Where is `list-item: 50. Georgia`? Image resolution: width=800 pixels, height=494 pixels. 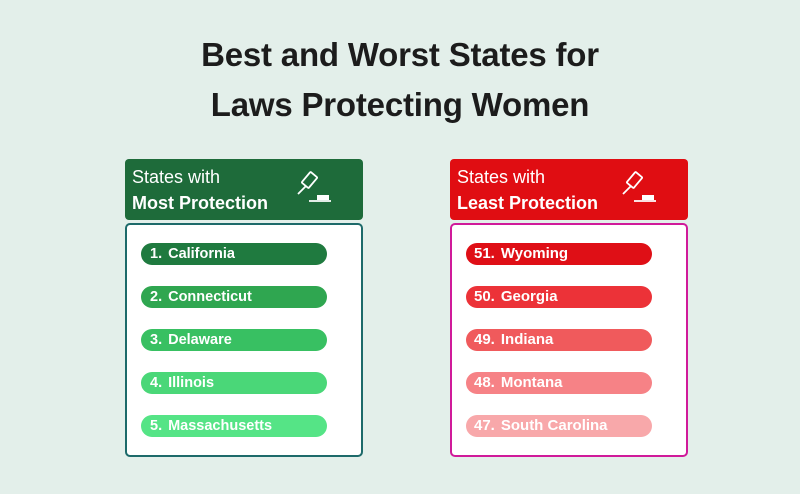 list-item: 50. Georgia is located at coordinates (559, 297).